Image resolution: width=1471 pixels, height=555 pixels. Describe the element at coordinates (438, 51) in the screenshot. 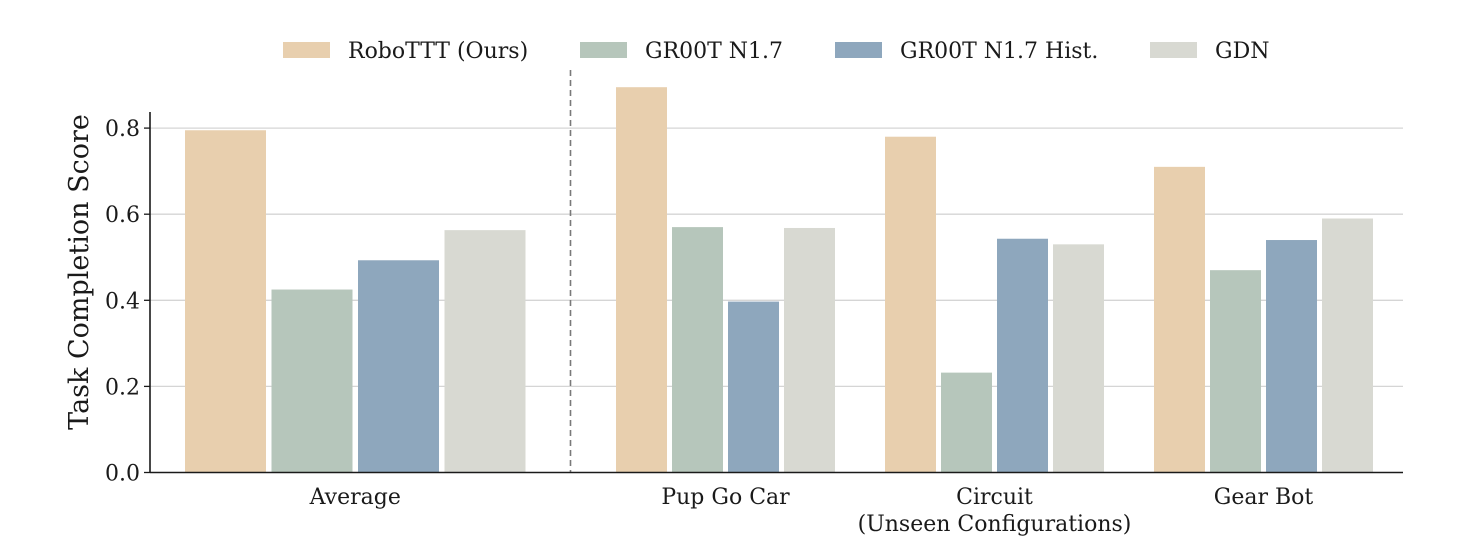

I see `legend-label: RoboTTT (Ours)` at that location.